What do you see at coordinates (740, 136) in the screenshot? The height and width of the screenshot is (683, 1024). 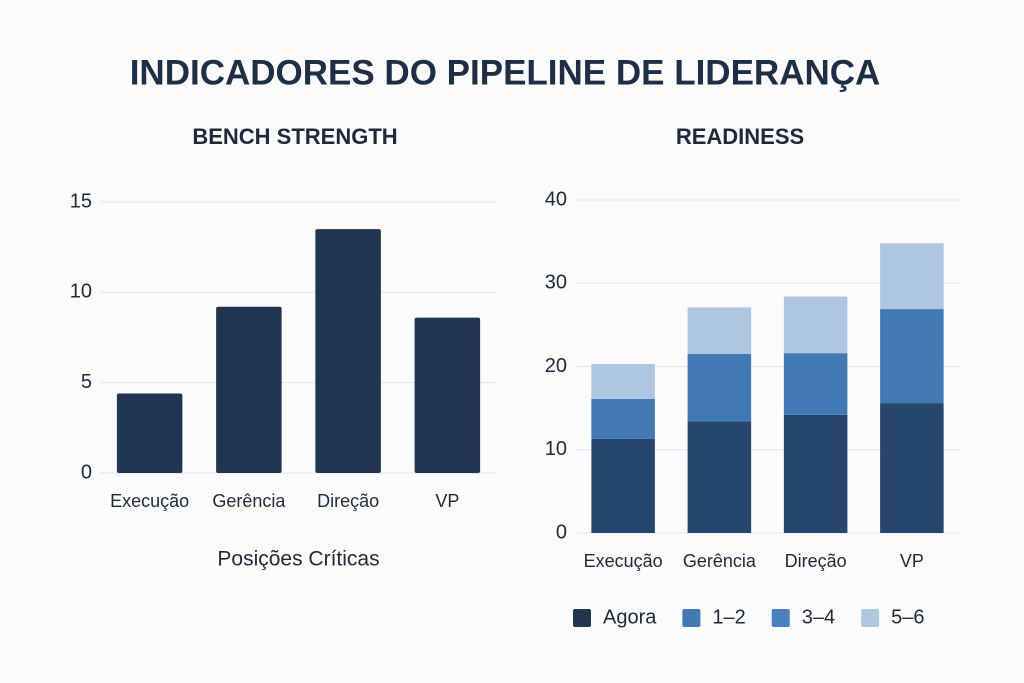 I see `chart-title: READINESS` at bounding box center [740, 136].